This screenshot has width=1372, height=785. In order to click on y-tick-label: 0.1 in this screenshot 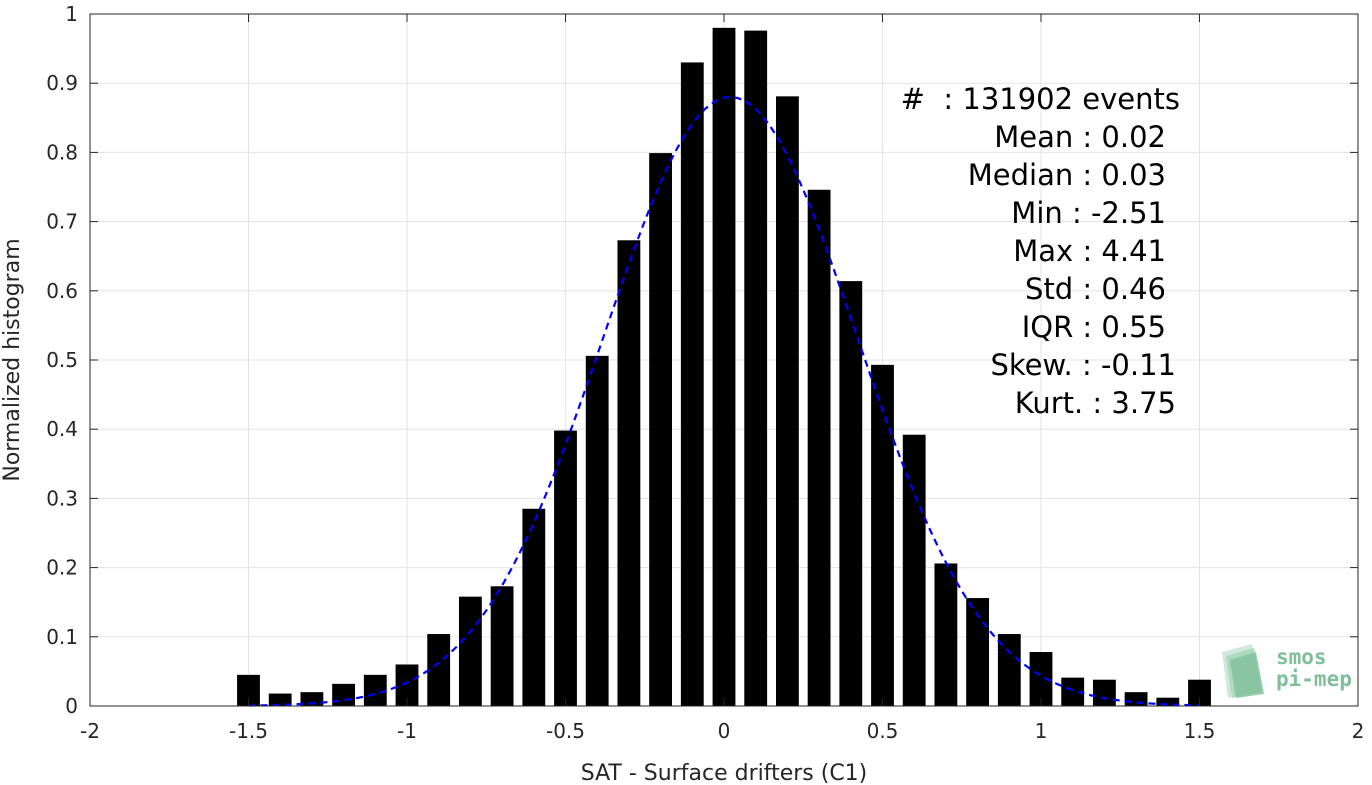, I will do `click(62, 637)`.